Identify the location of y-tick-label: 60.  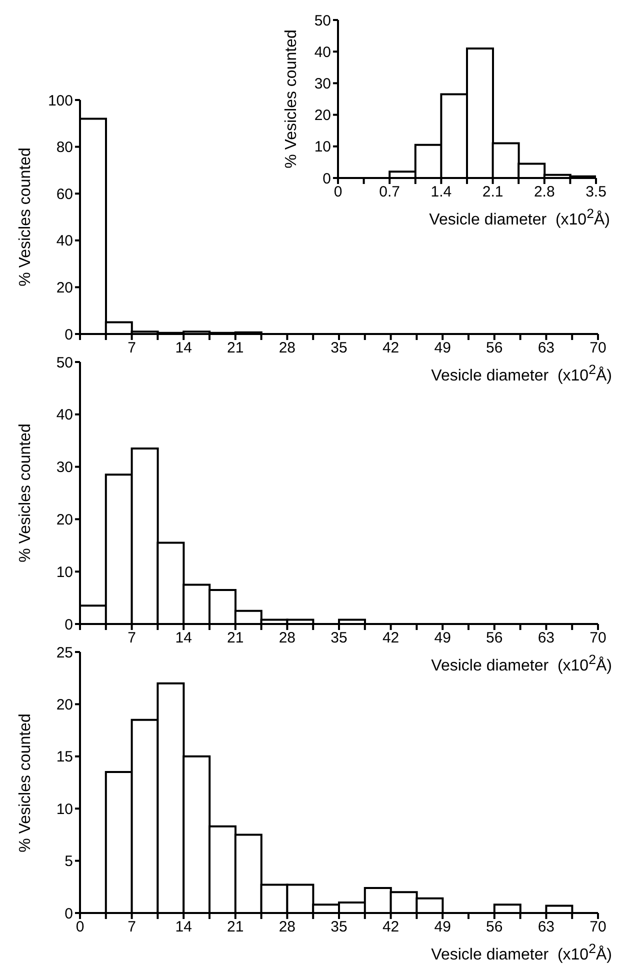
(64, 194).